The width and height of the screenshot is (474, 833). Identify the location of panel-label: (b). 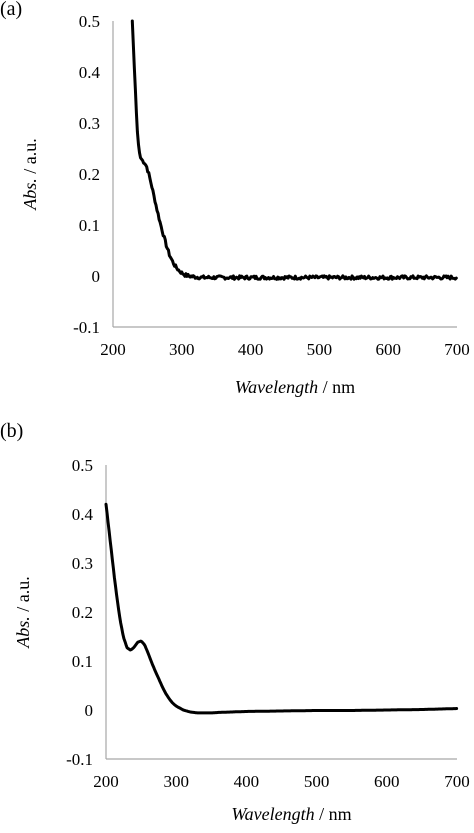
(11, 431).